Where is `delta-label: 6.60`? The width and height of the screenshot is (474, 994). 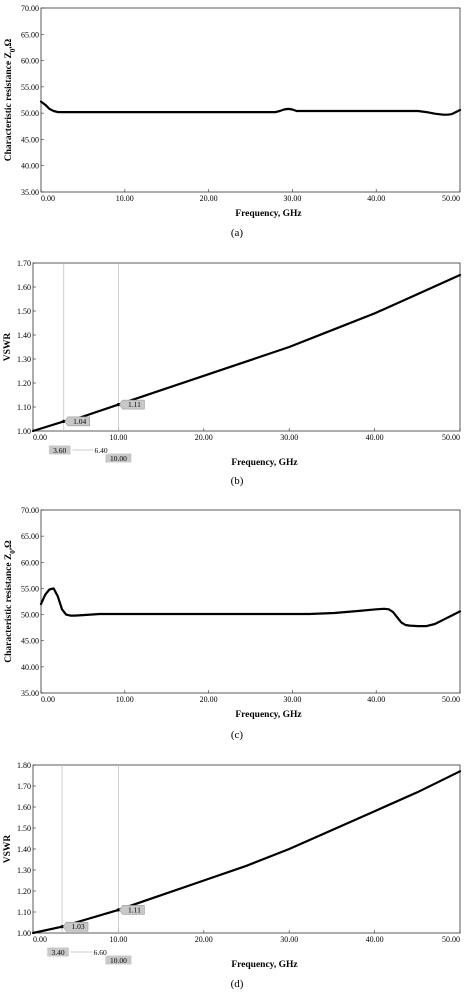
delta-label: 6.60 is located at coordinates (100, 952).